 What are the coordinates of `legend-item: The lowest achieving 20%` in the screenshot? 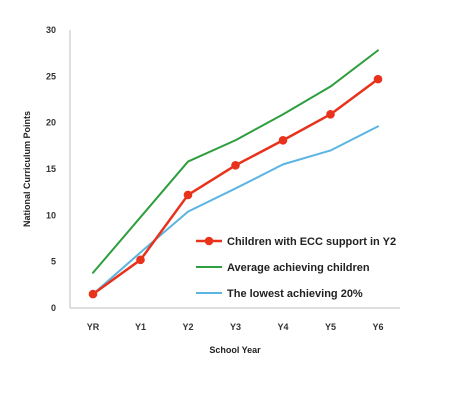 It's located at (279, 294).